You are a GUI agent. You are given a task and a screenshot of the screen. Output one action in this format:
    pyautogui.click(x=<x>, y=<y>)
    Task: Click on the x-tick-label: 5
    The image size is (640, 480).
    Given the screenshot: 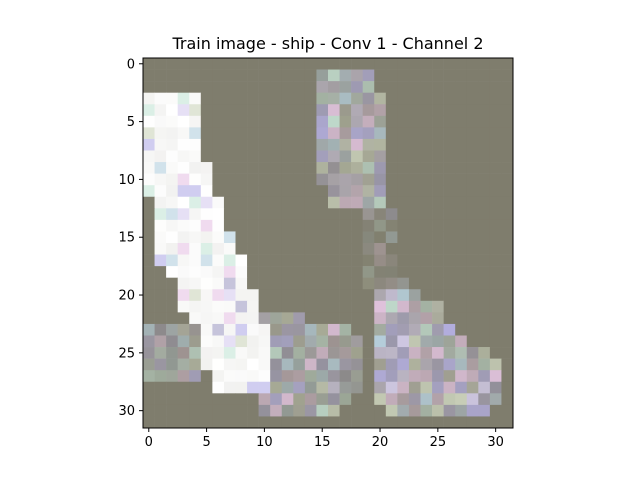 What is the action you would take?
    pyautogui.click(x=206, y=442)
    